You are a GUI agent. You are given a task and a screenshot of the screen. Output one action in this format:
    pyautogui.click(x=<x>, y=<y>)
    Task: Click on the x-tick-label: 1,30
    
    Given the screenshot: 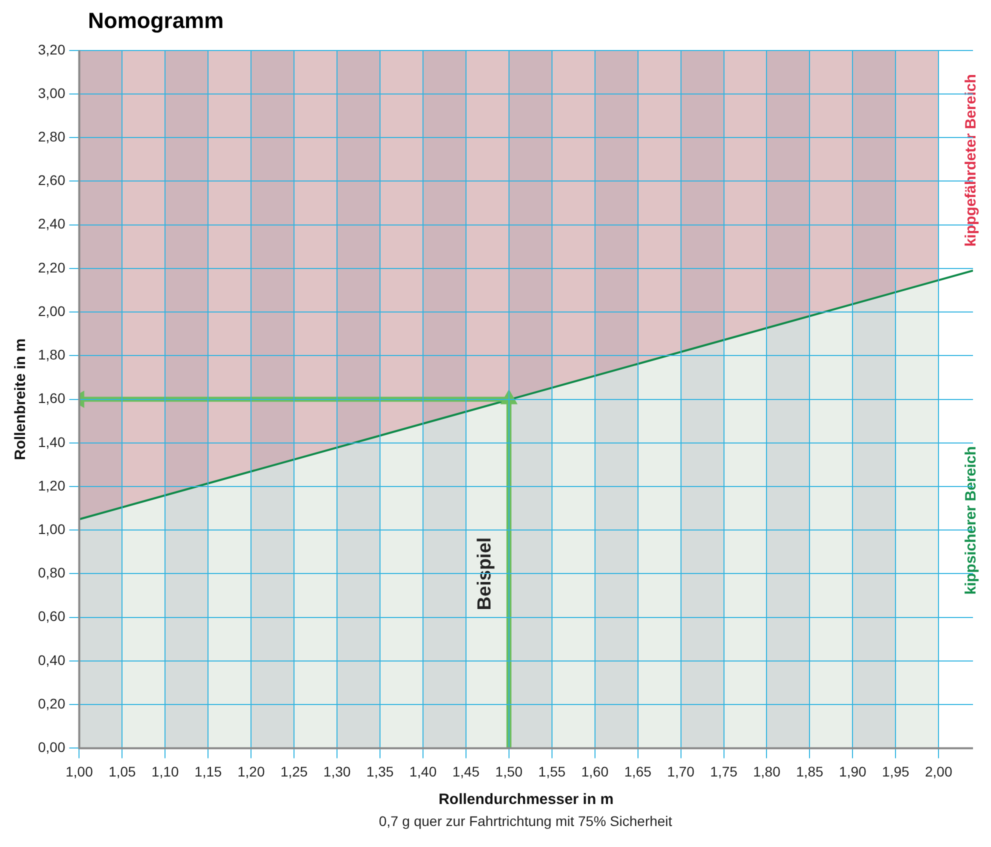 What is the action you would take?
    pyautogui.click(x=337, y=771)
    